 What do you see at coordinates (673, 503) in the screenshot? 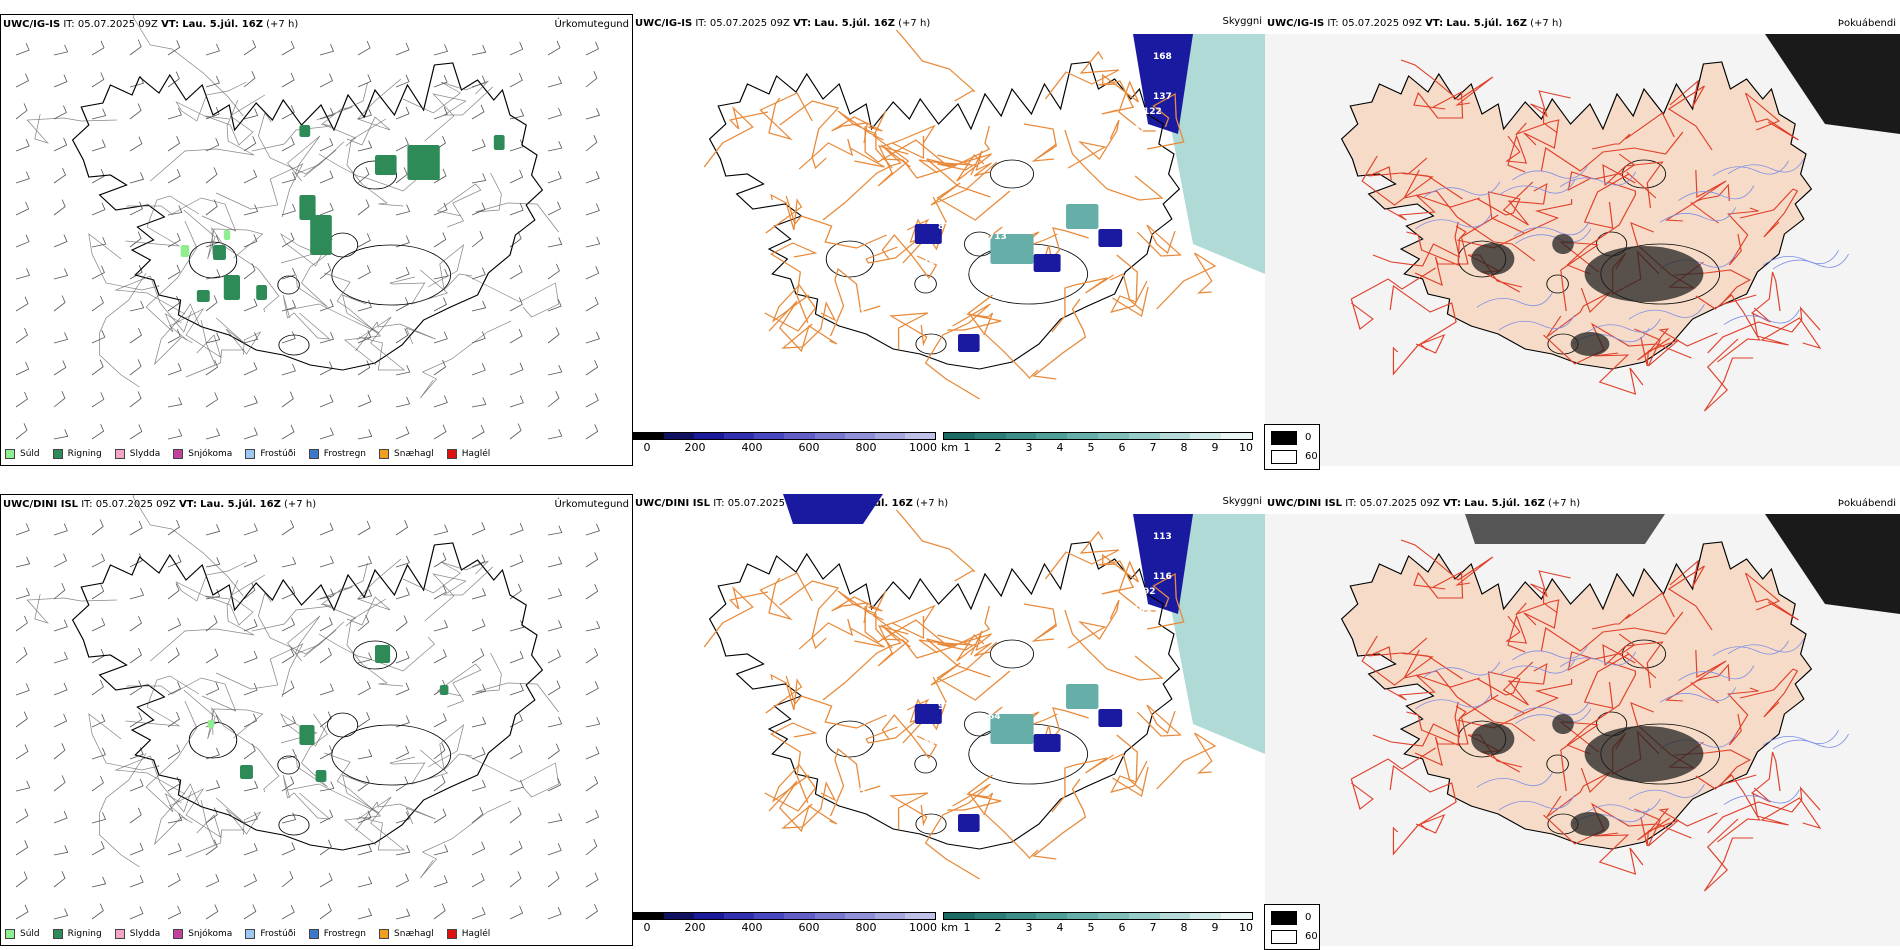
I see `model-name: UWC/DINI ISL` at bounding box center [673, 503].